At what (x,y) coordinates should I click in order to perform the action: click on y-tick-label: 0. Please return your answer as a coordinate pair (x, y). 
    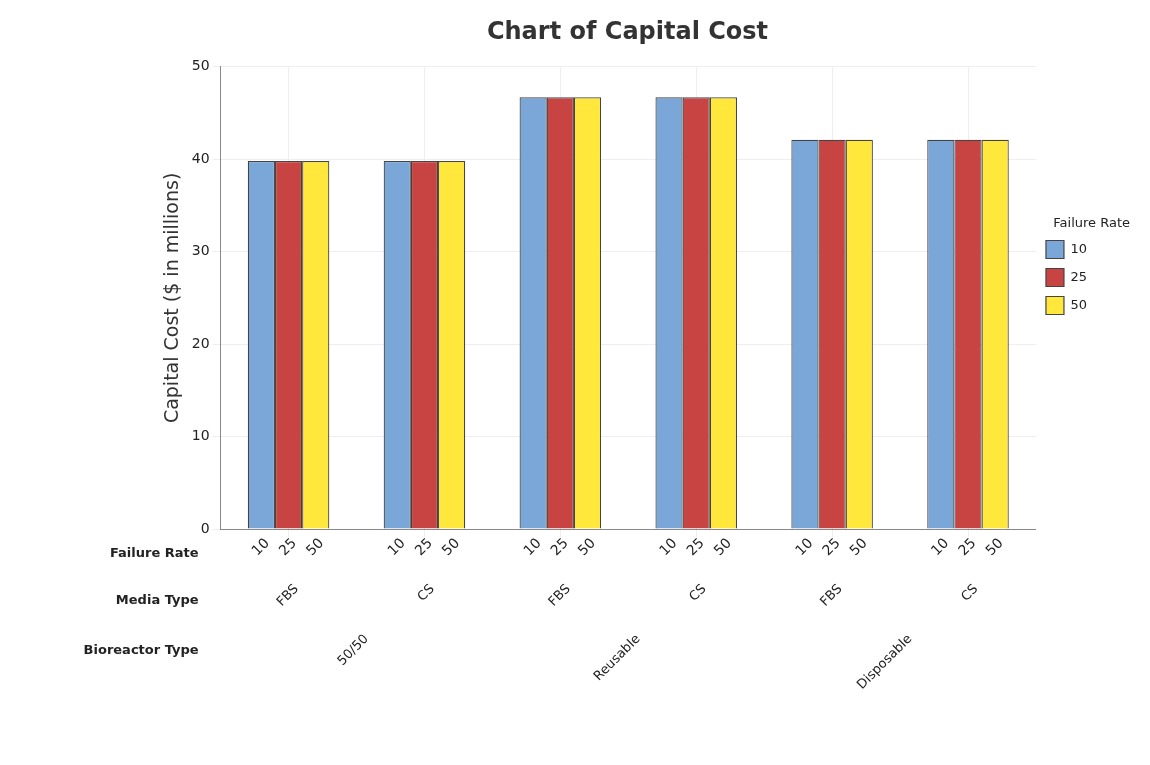
    Looking at the image, I should click on (205, 527).